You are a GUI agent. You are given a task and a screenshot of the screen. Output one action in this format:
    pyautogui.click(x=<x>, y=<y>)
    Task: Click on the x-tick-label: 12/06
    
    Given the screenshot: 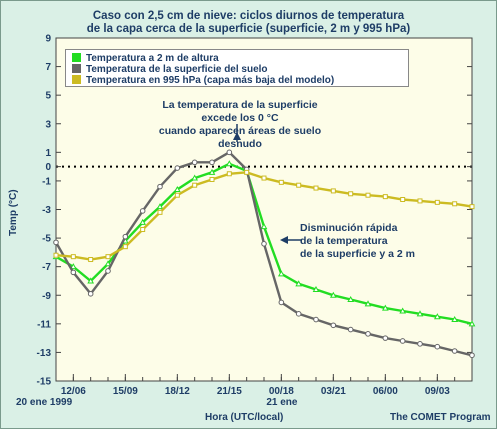 What is the action you would take?
    pyautogui.click(x=73, y=391)
    